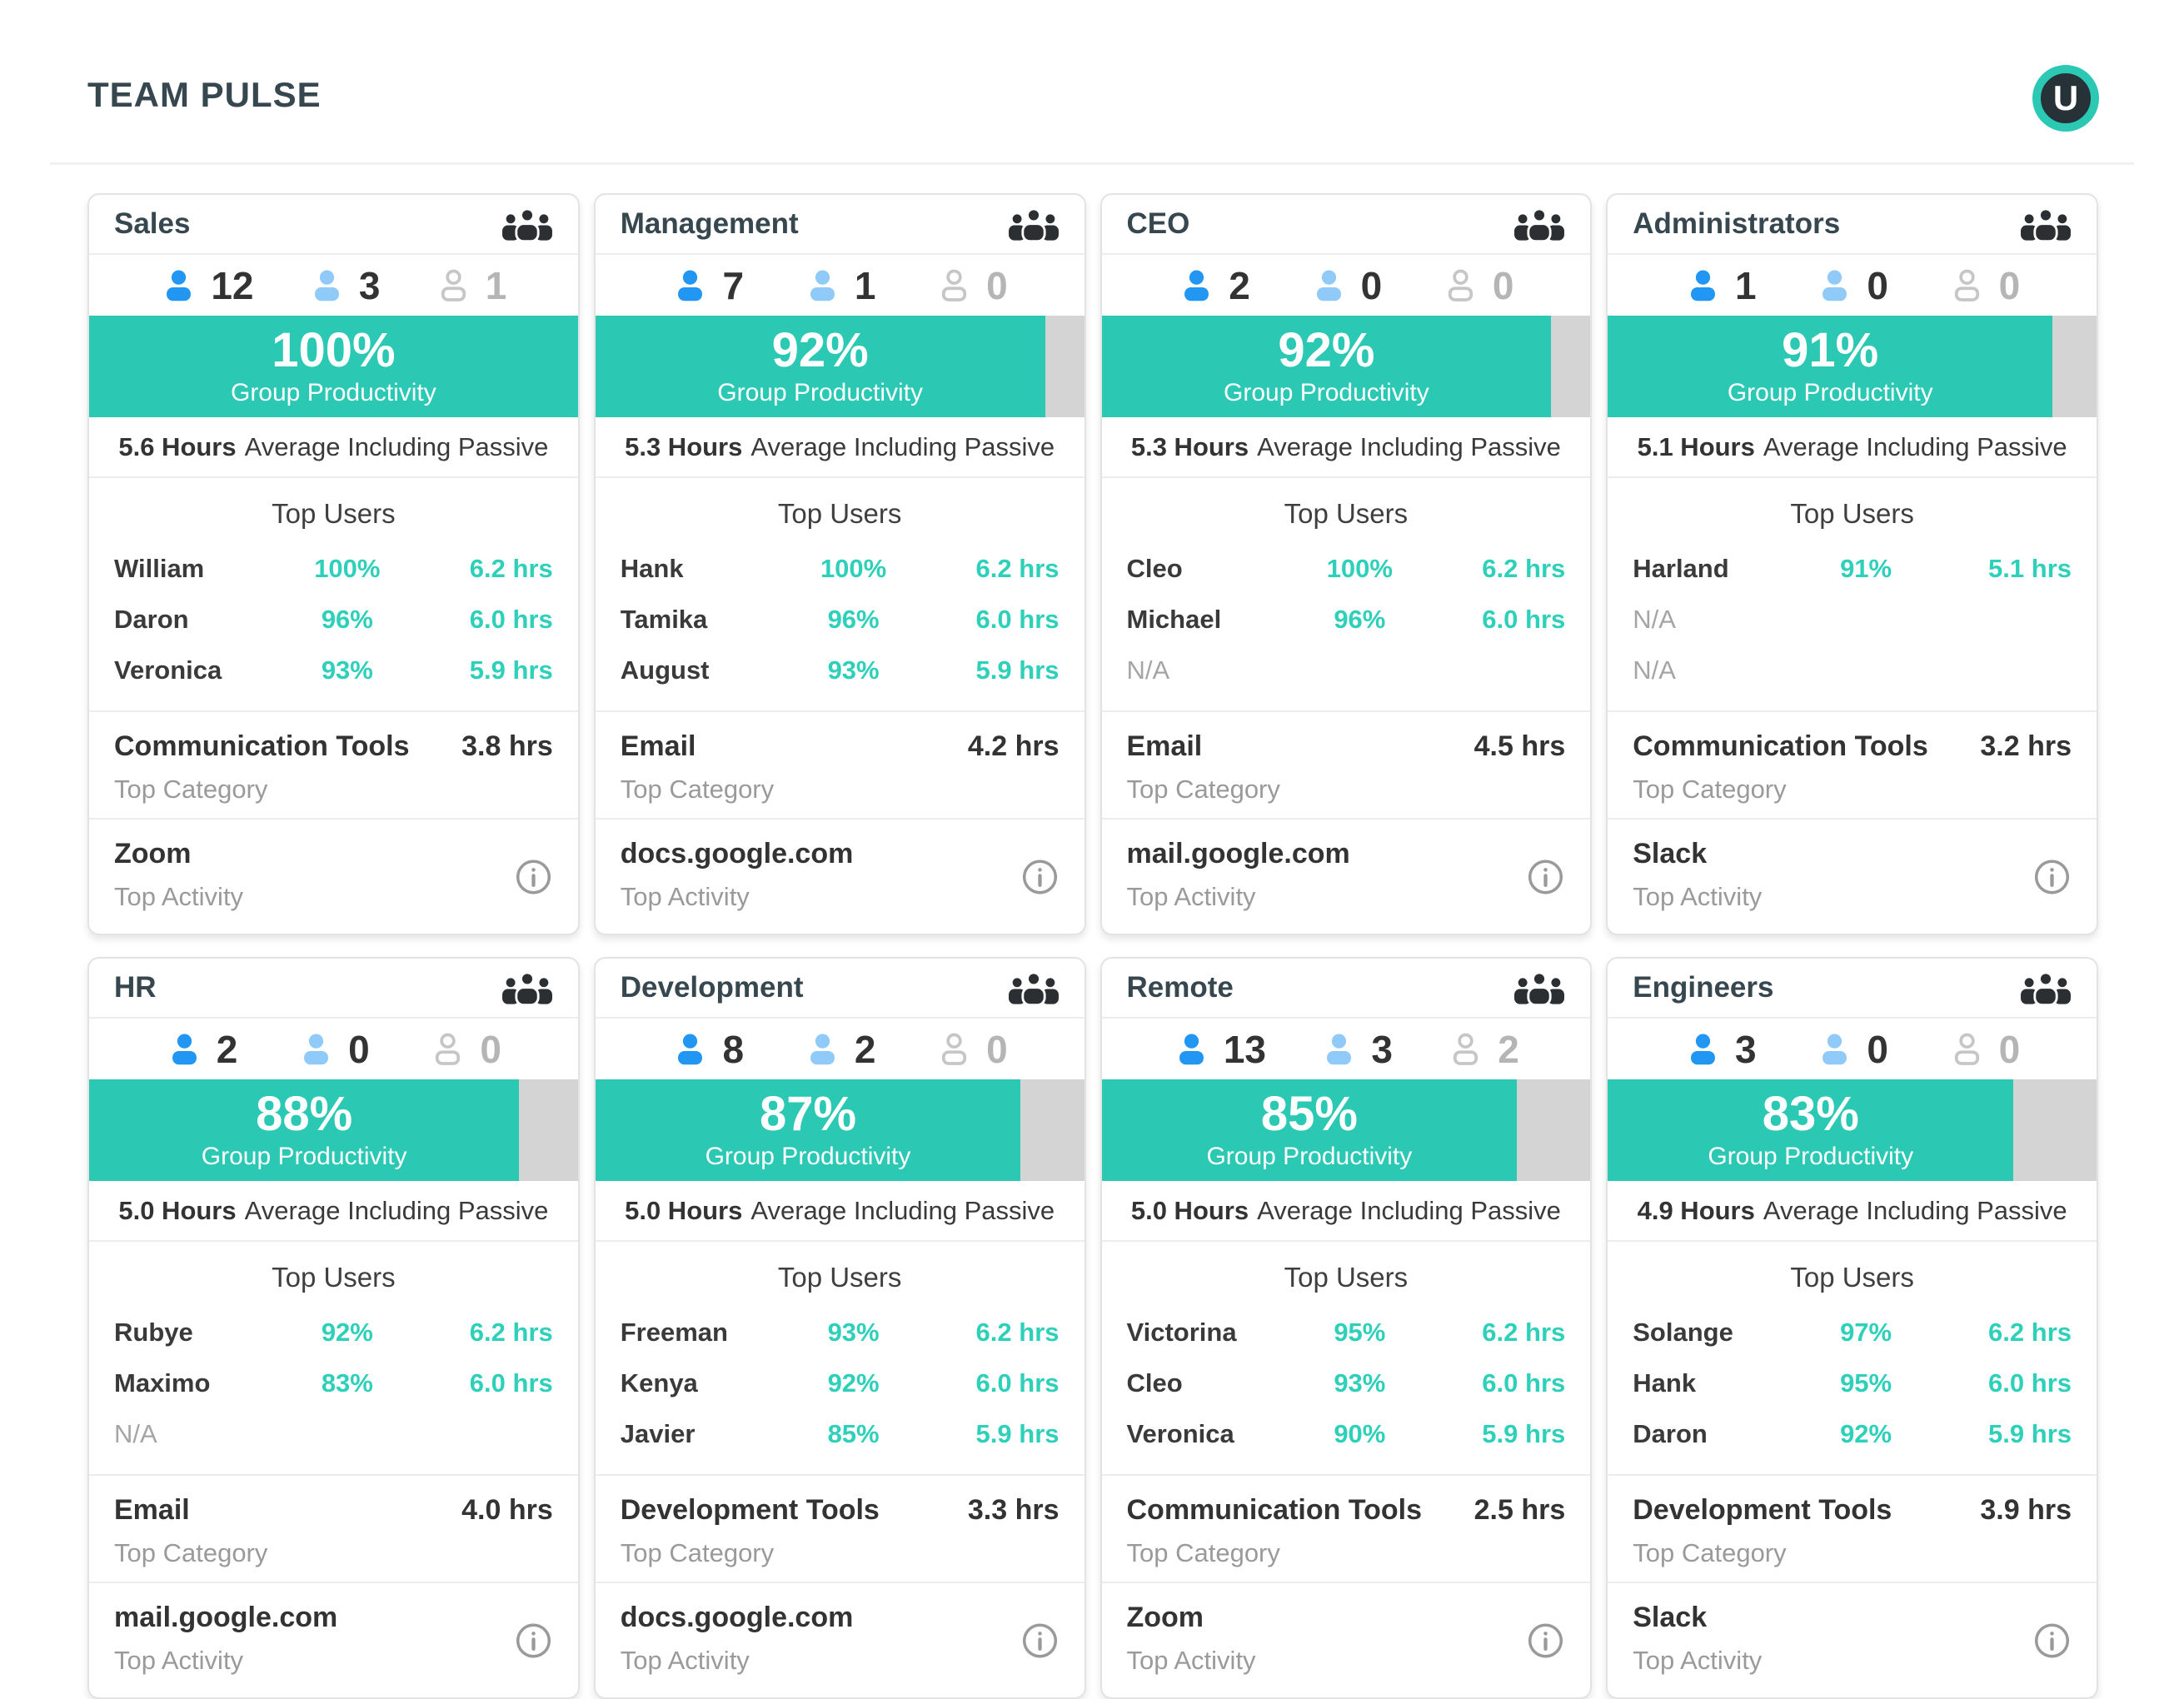  I want to click on top-user-name: Rubye, so click(153, 1332).